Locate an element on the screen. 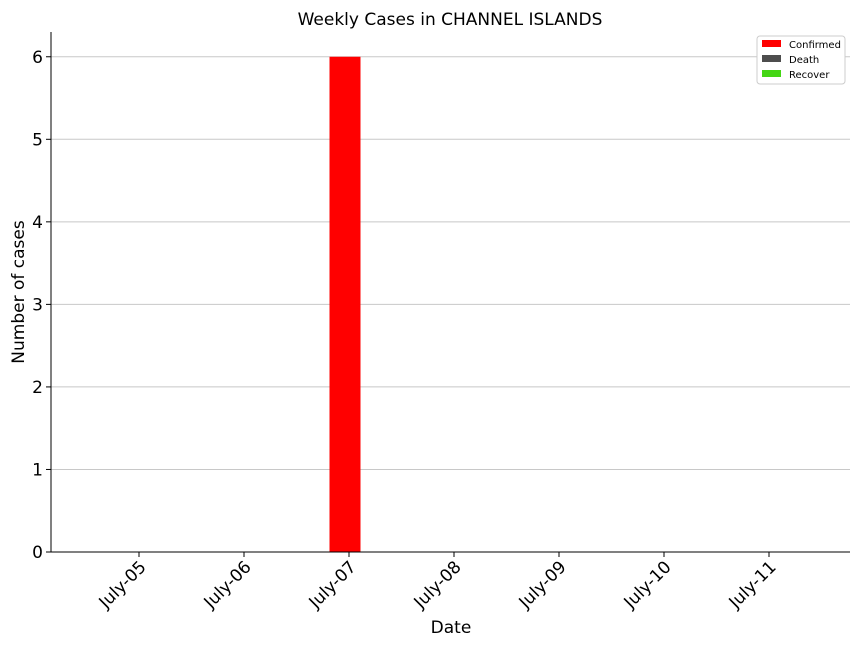 Image resolution: width=864 pixels, height=648 pixels. y-tick-label: 3 is located at coordinates (37, 305).